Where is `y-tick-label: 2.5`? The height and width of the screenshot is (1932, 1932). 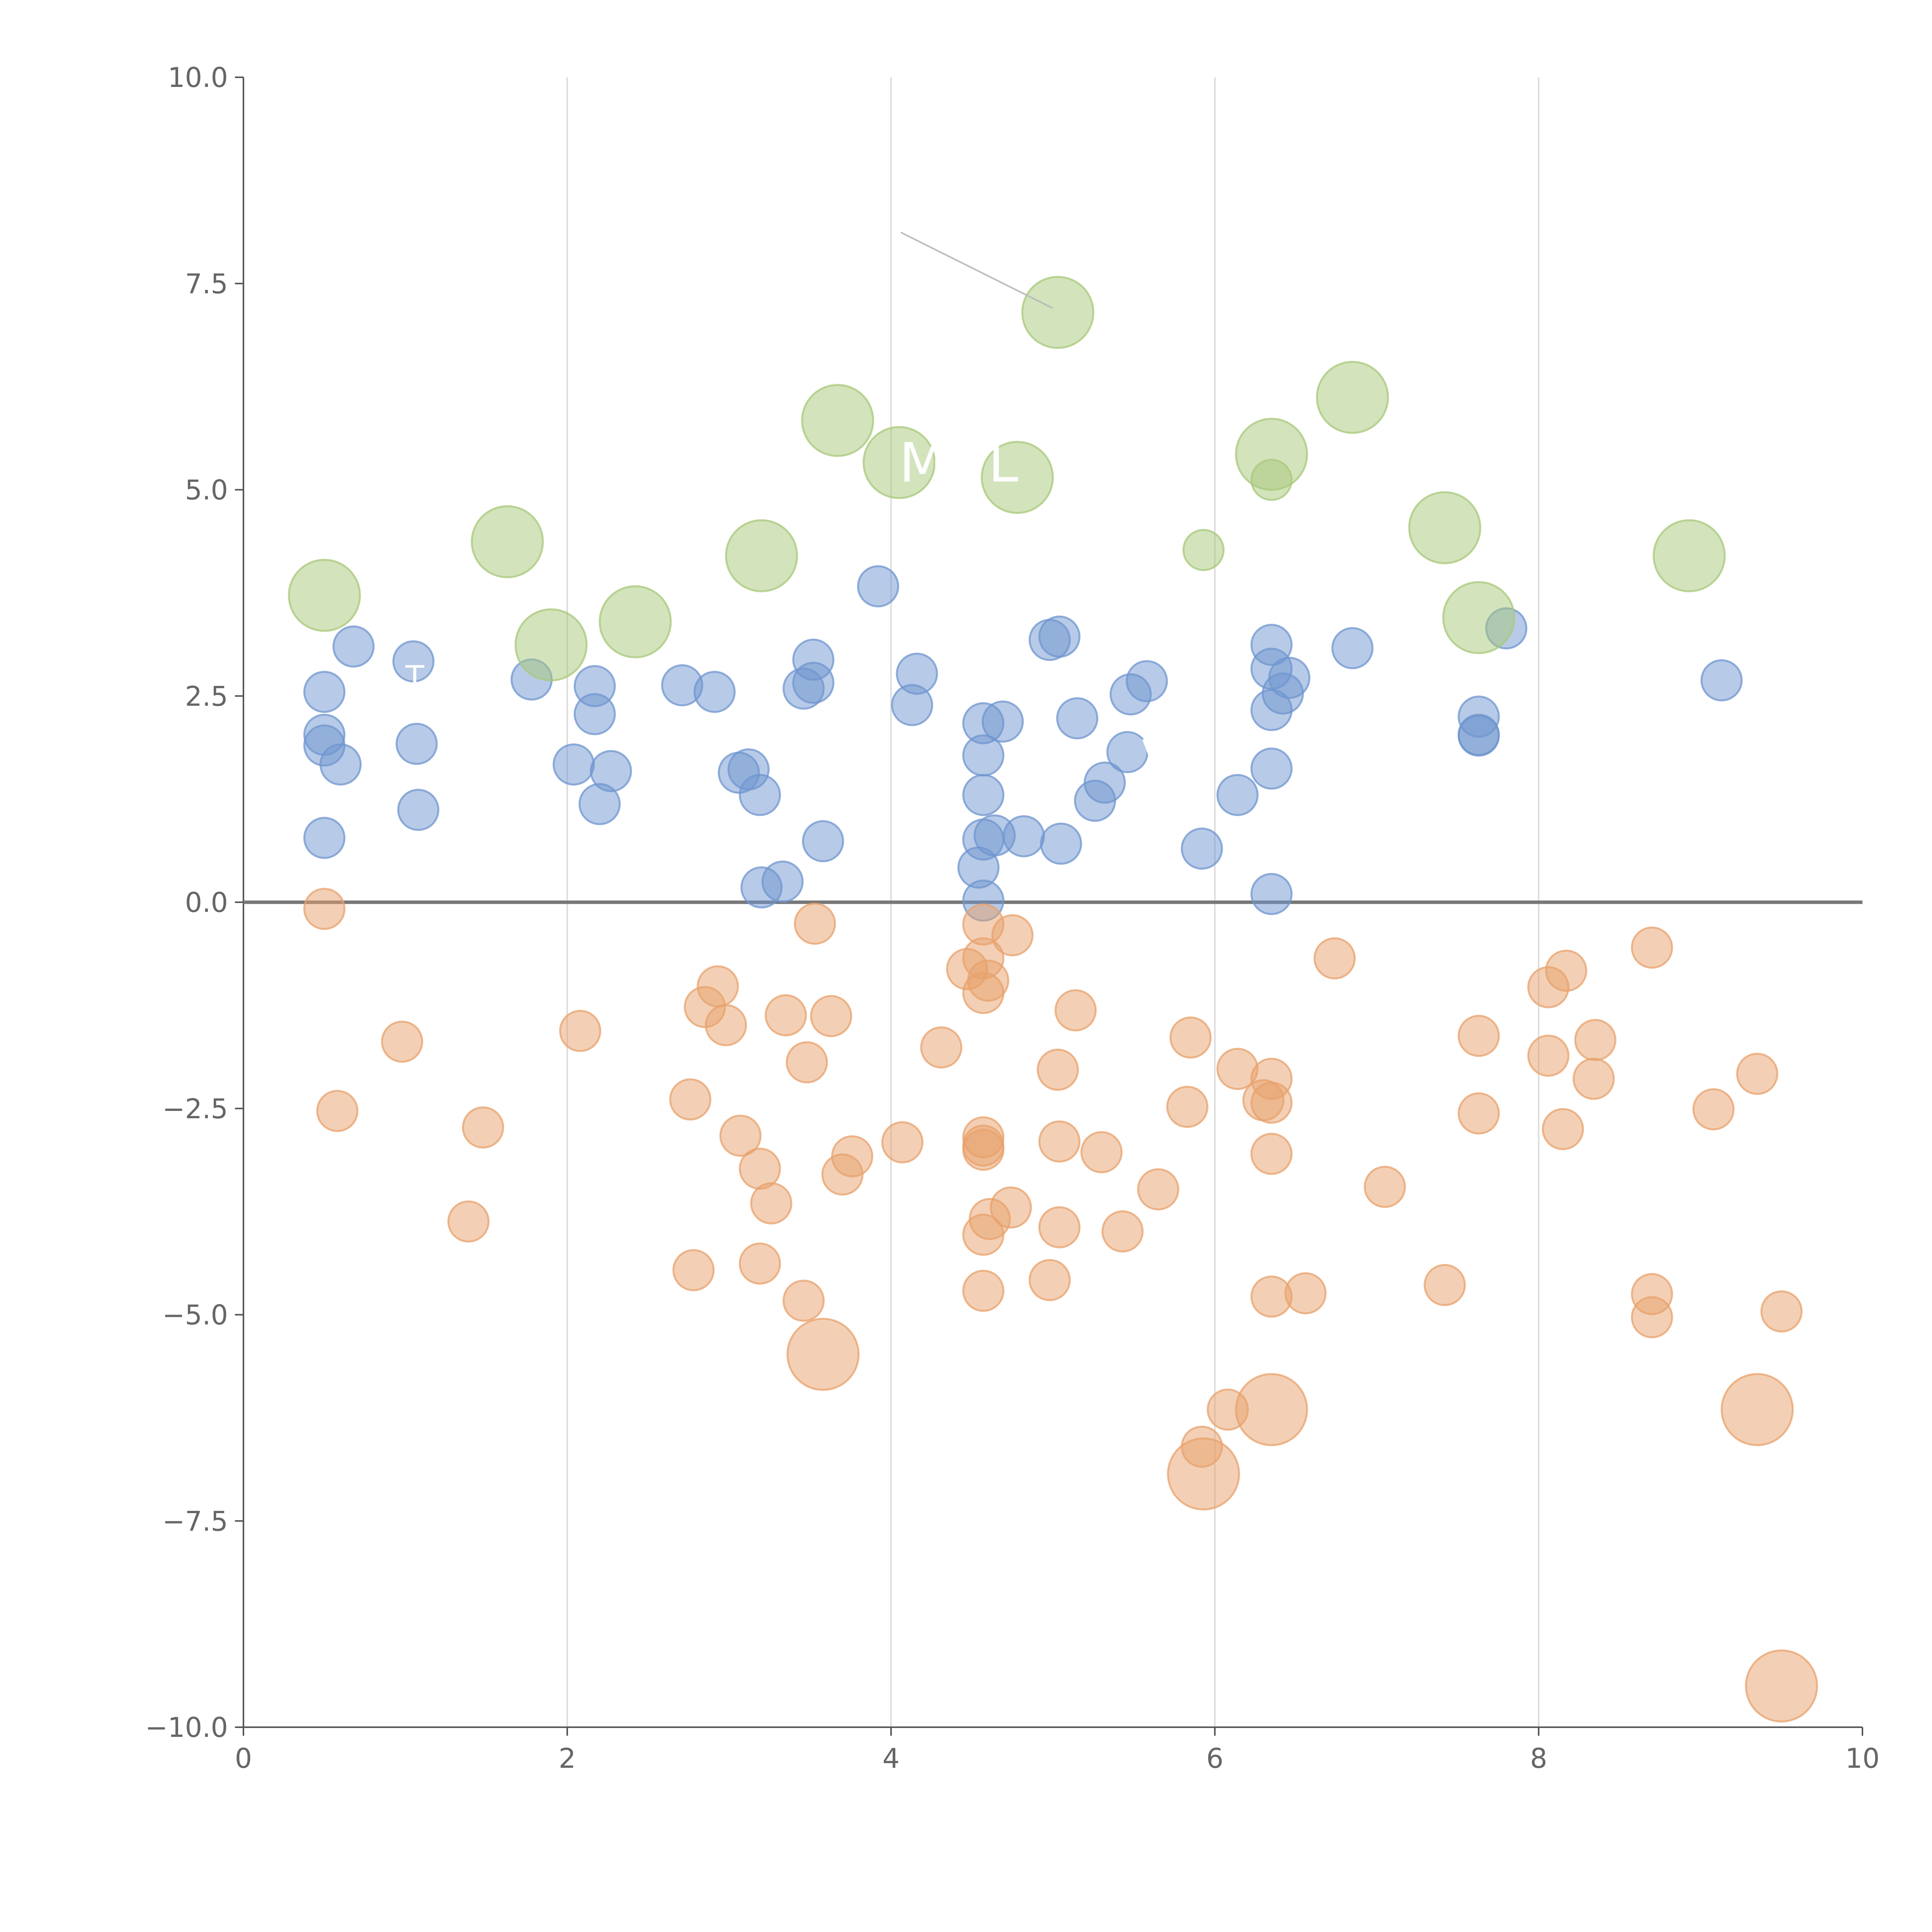 y-tick-label: 2.5 is located at coordinates (207, 696).